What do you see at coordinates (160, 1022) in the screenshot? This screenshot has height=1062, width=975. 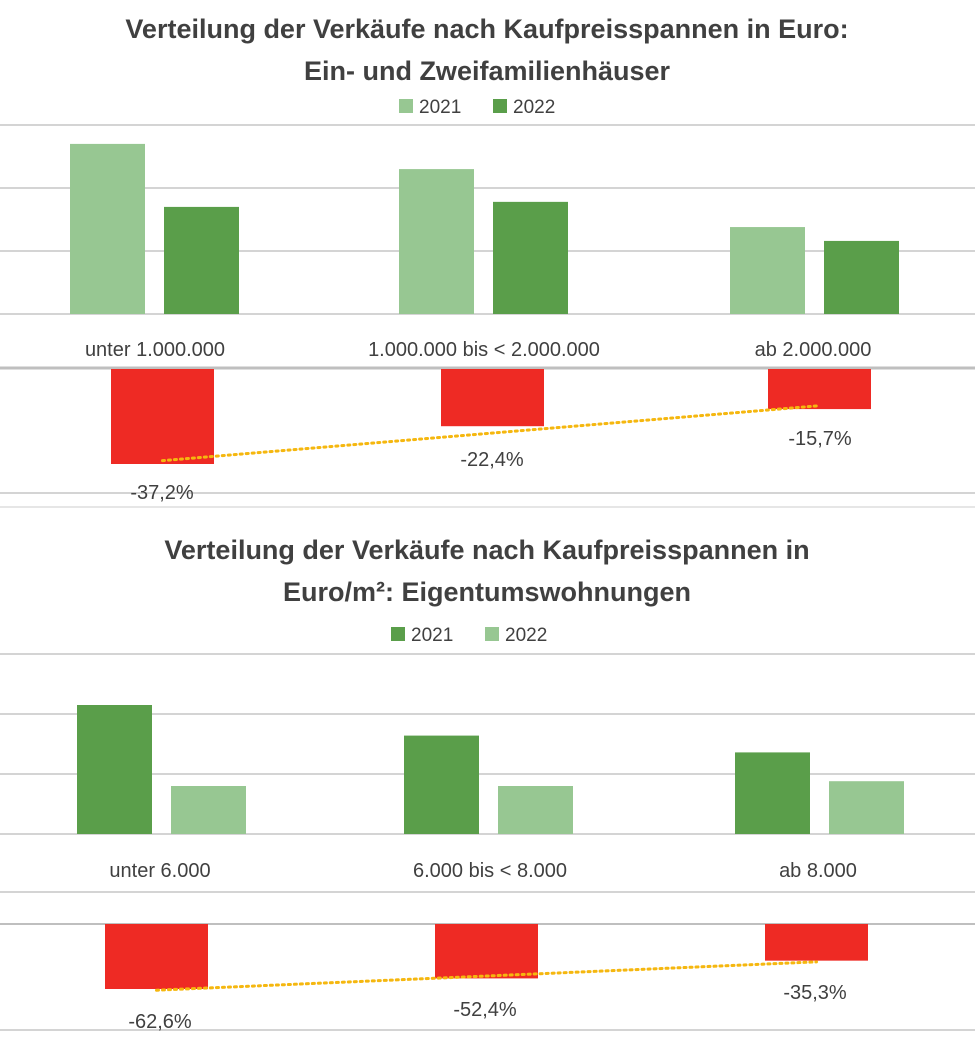 I see `chart-4-data-label: -62,6%` at bounding box center [160, 1022].